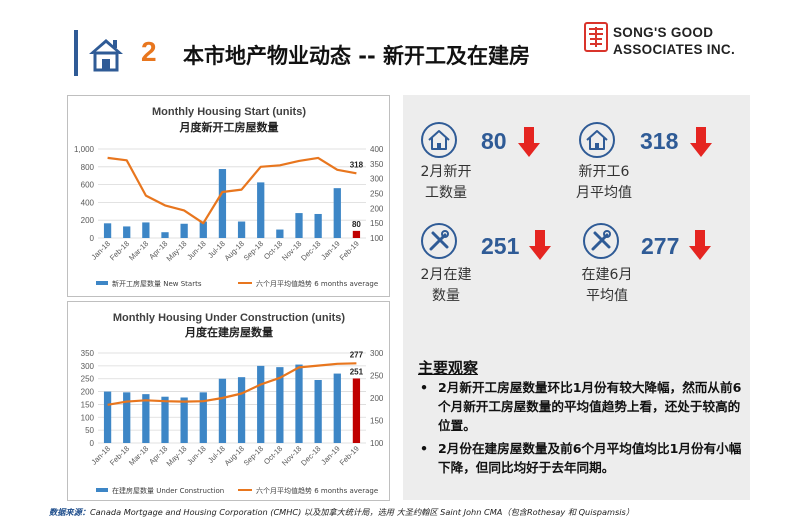 The width and height of the screenshot is (795, 526). I want to click on page-title: 本市地产物业动态 -- 新开工及在建房, so click(357, 56).